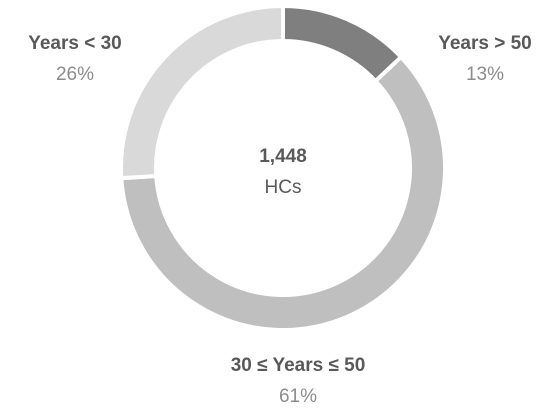 This screenshot has height=409, width=544. I want to click on slice-label: Years > 50, so click(485, 43).